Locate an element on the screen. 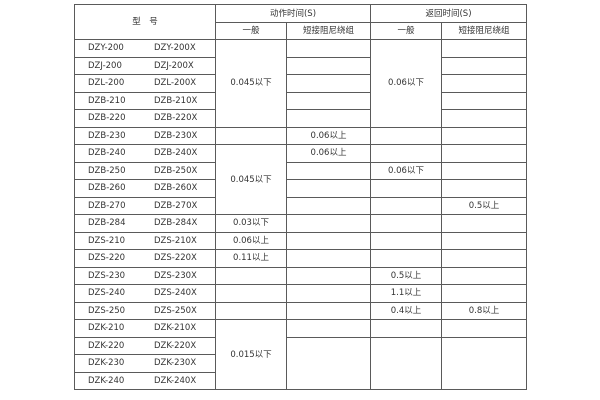  model-cell: DZB-270 DZB-270X is located at coordinates (145, 205).